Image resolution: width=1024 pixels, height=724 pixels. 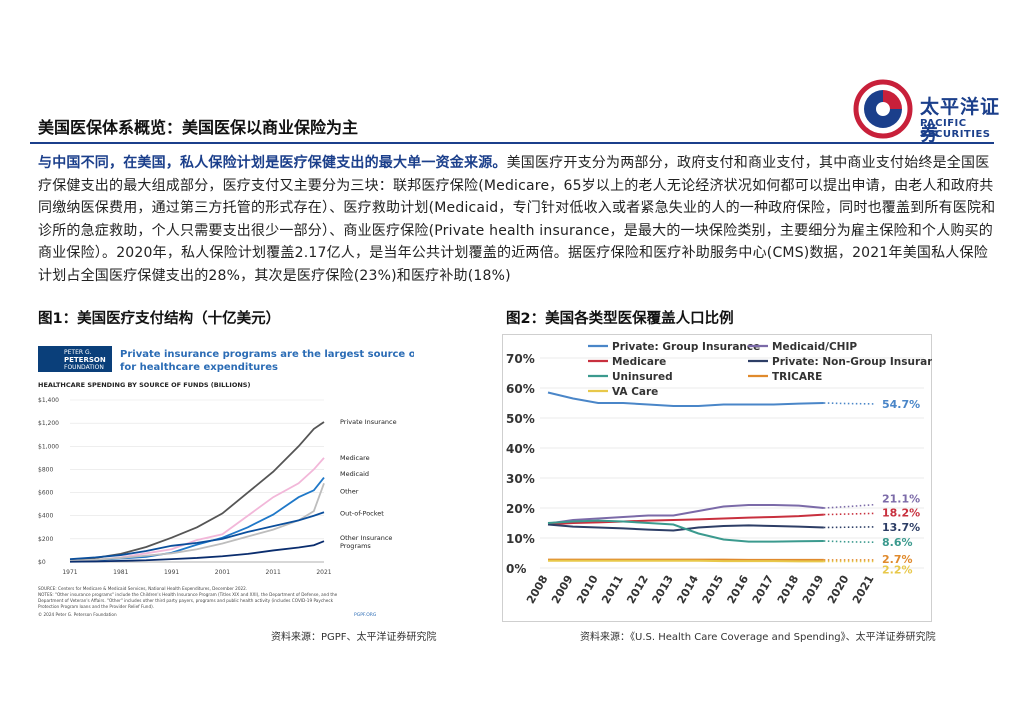 What do you see at coordinates (520, 539) in the screenshot?
I see `chart2-y-tick-label: 10%` at bounding box center [520, 539].